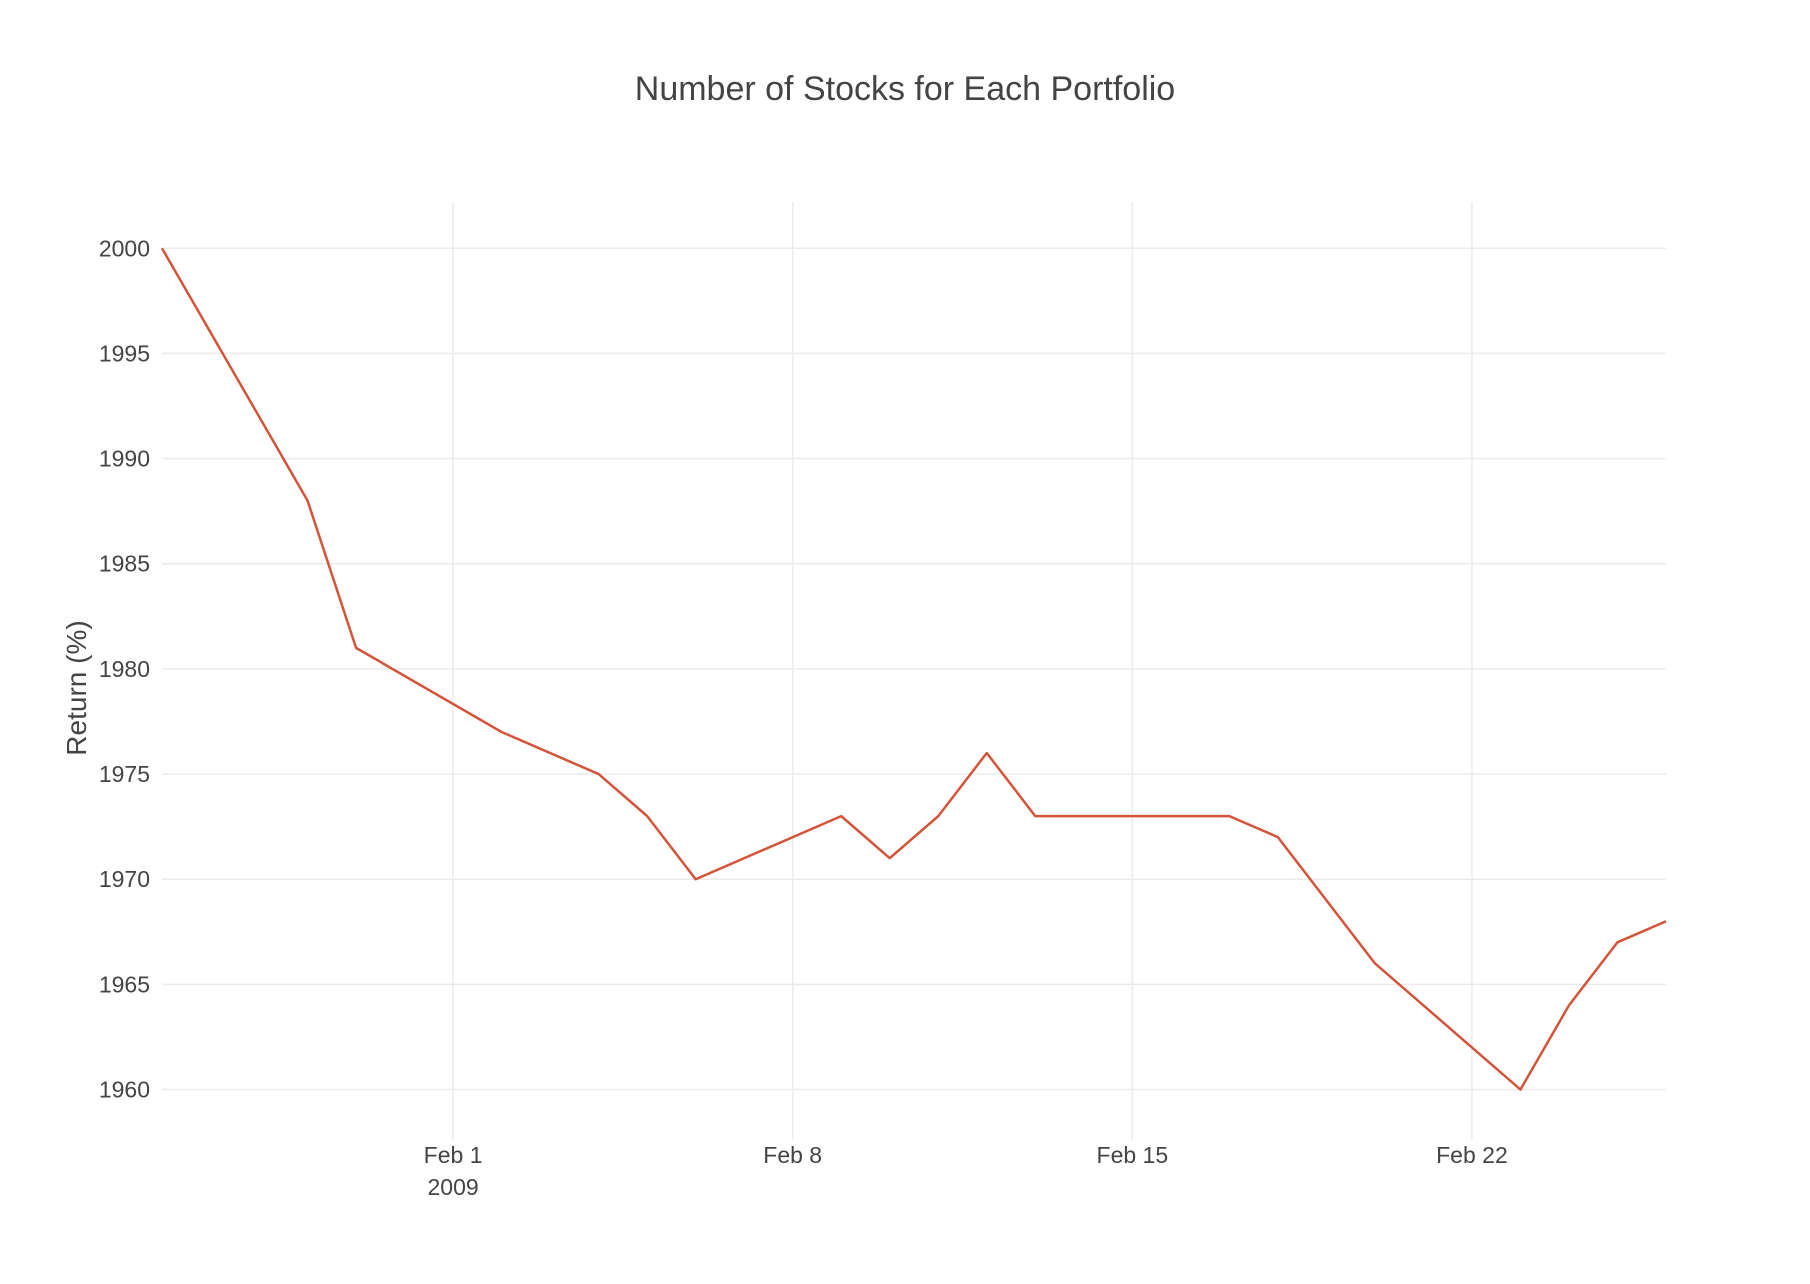 The height and width of the screenshot is (1284, 1810). What do you see at coordinates (124, 984) in the screenshot?
I see `y-tick-label: 1965` at bounding box center [124, 984].